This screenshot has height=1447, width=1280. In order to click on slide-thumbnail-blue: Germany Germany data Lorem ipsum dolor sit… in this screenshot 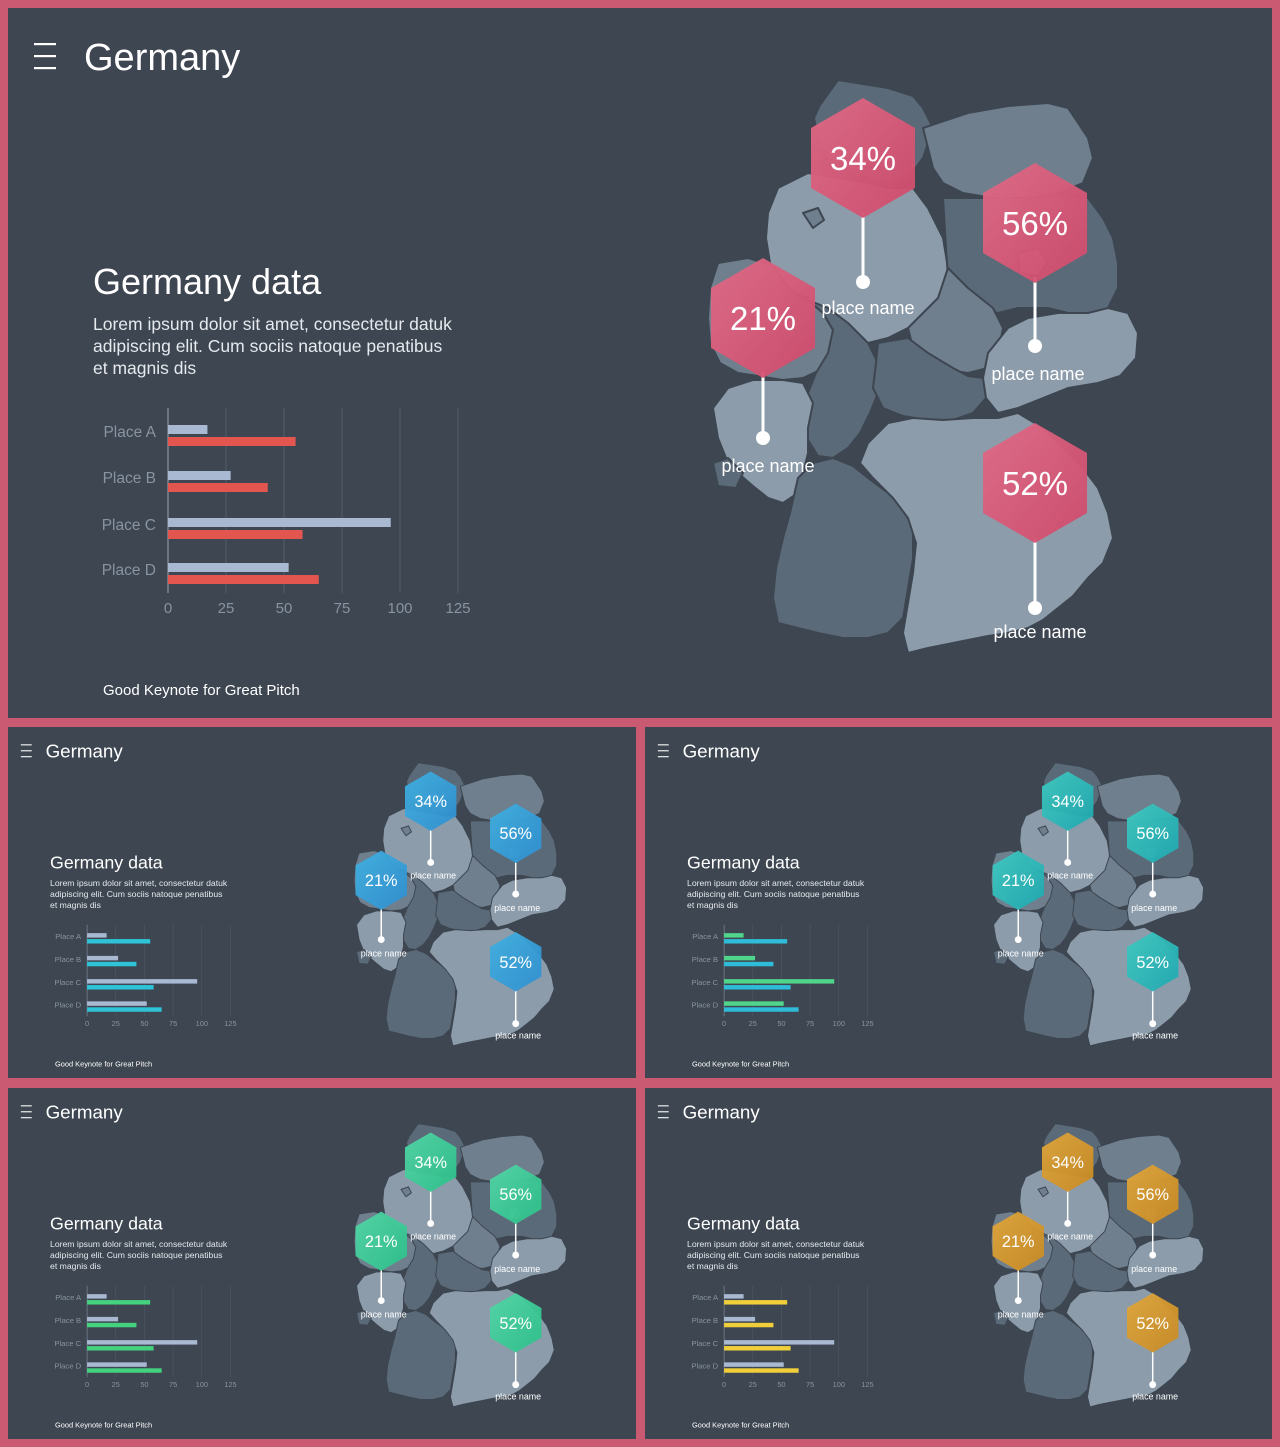, I will do `click(322, 902)`.